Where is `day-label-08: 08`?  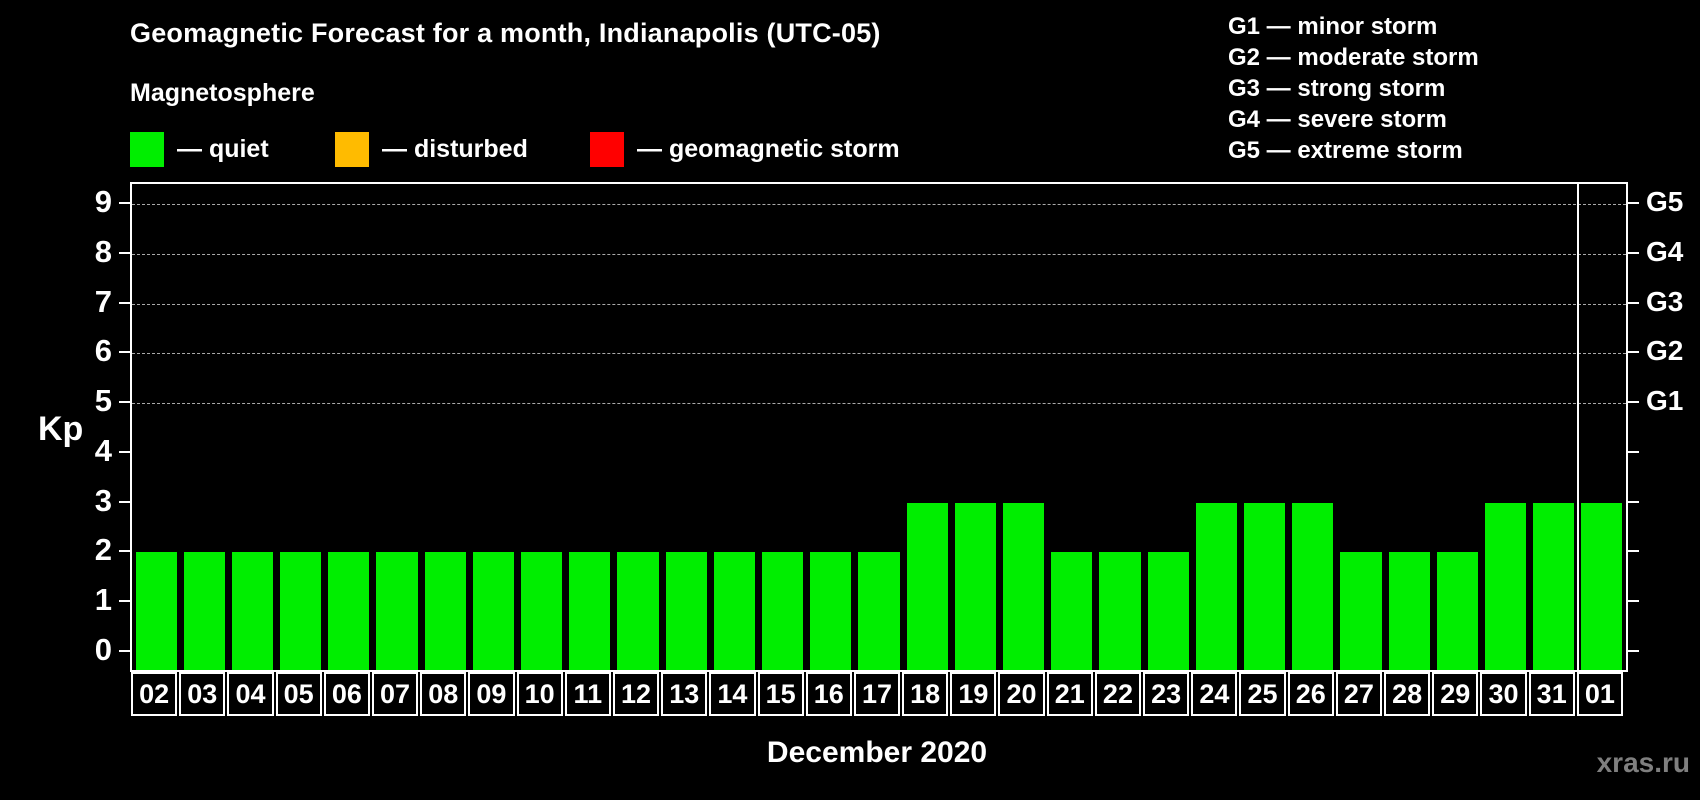
day-label-08: 08 is located at coordinates (443, 694).